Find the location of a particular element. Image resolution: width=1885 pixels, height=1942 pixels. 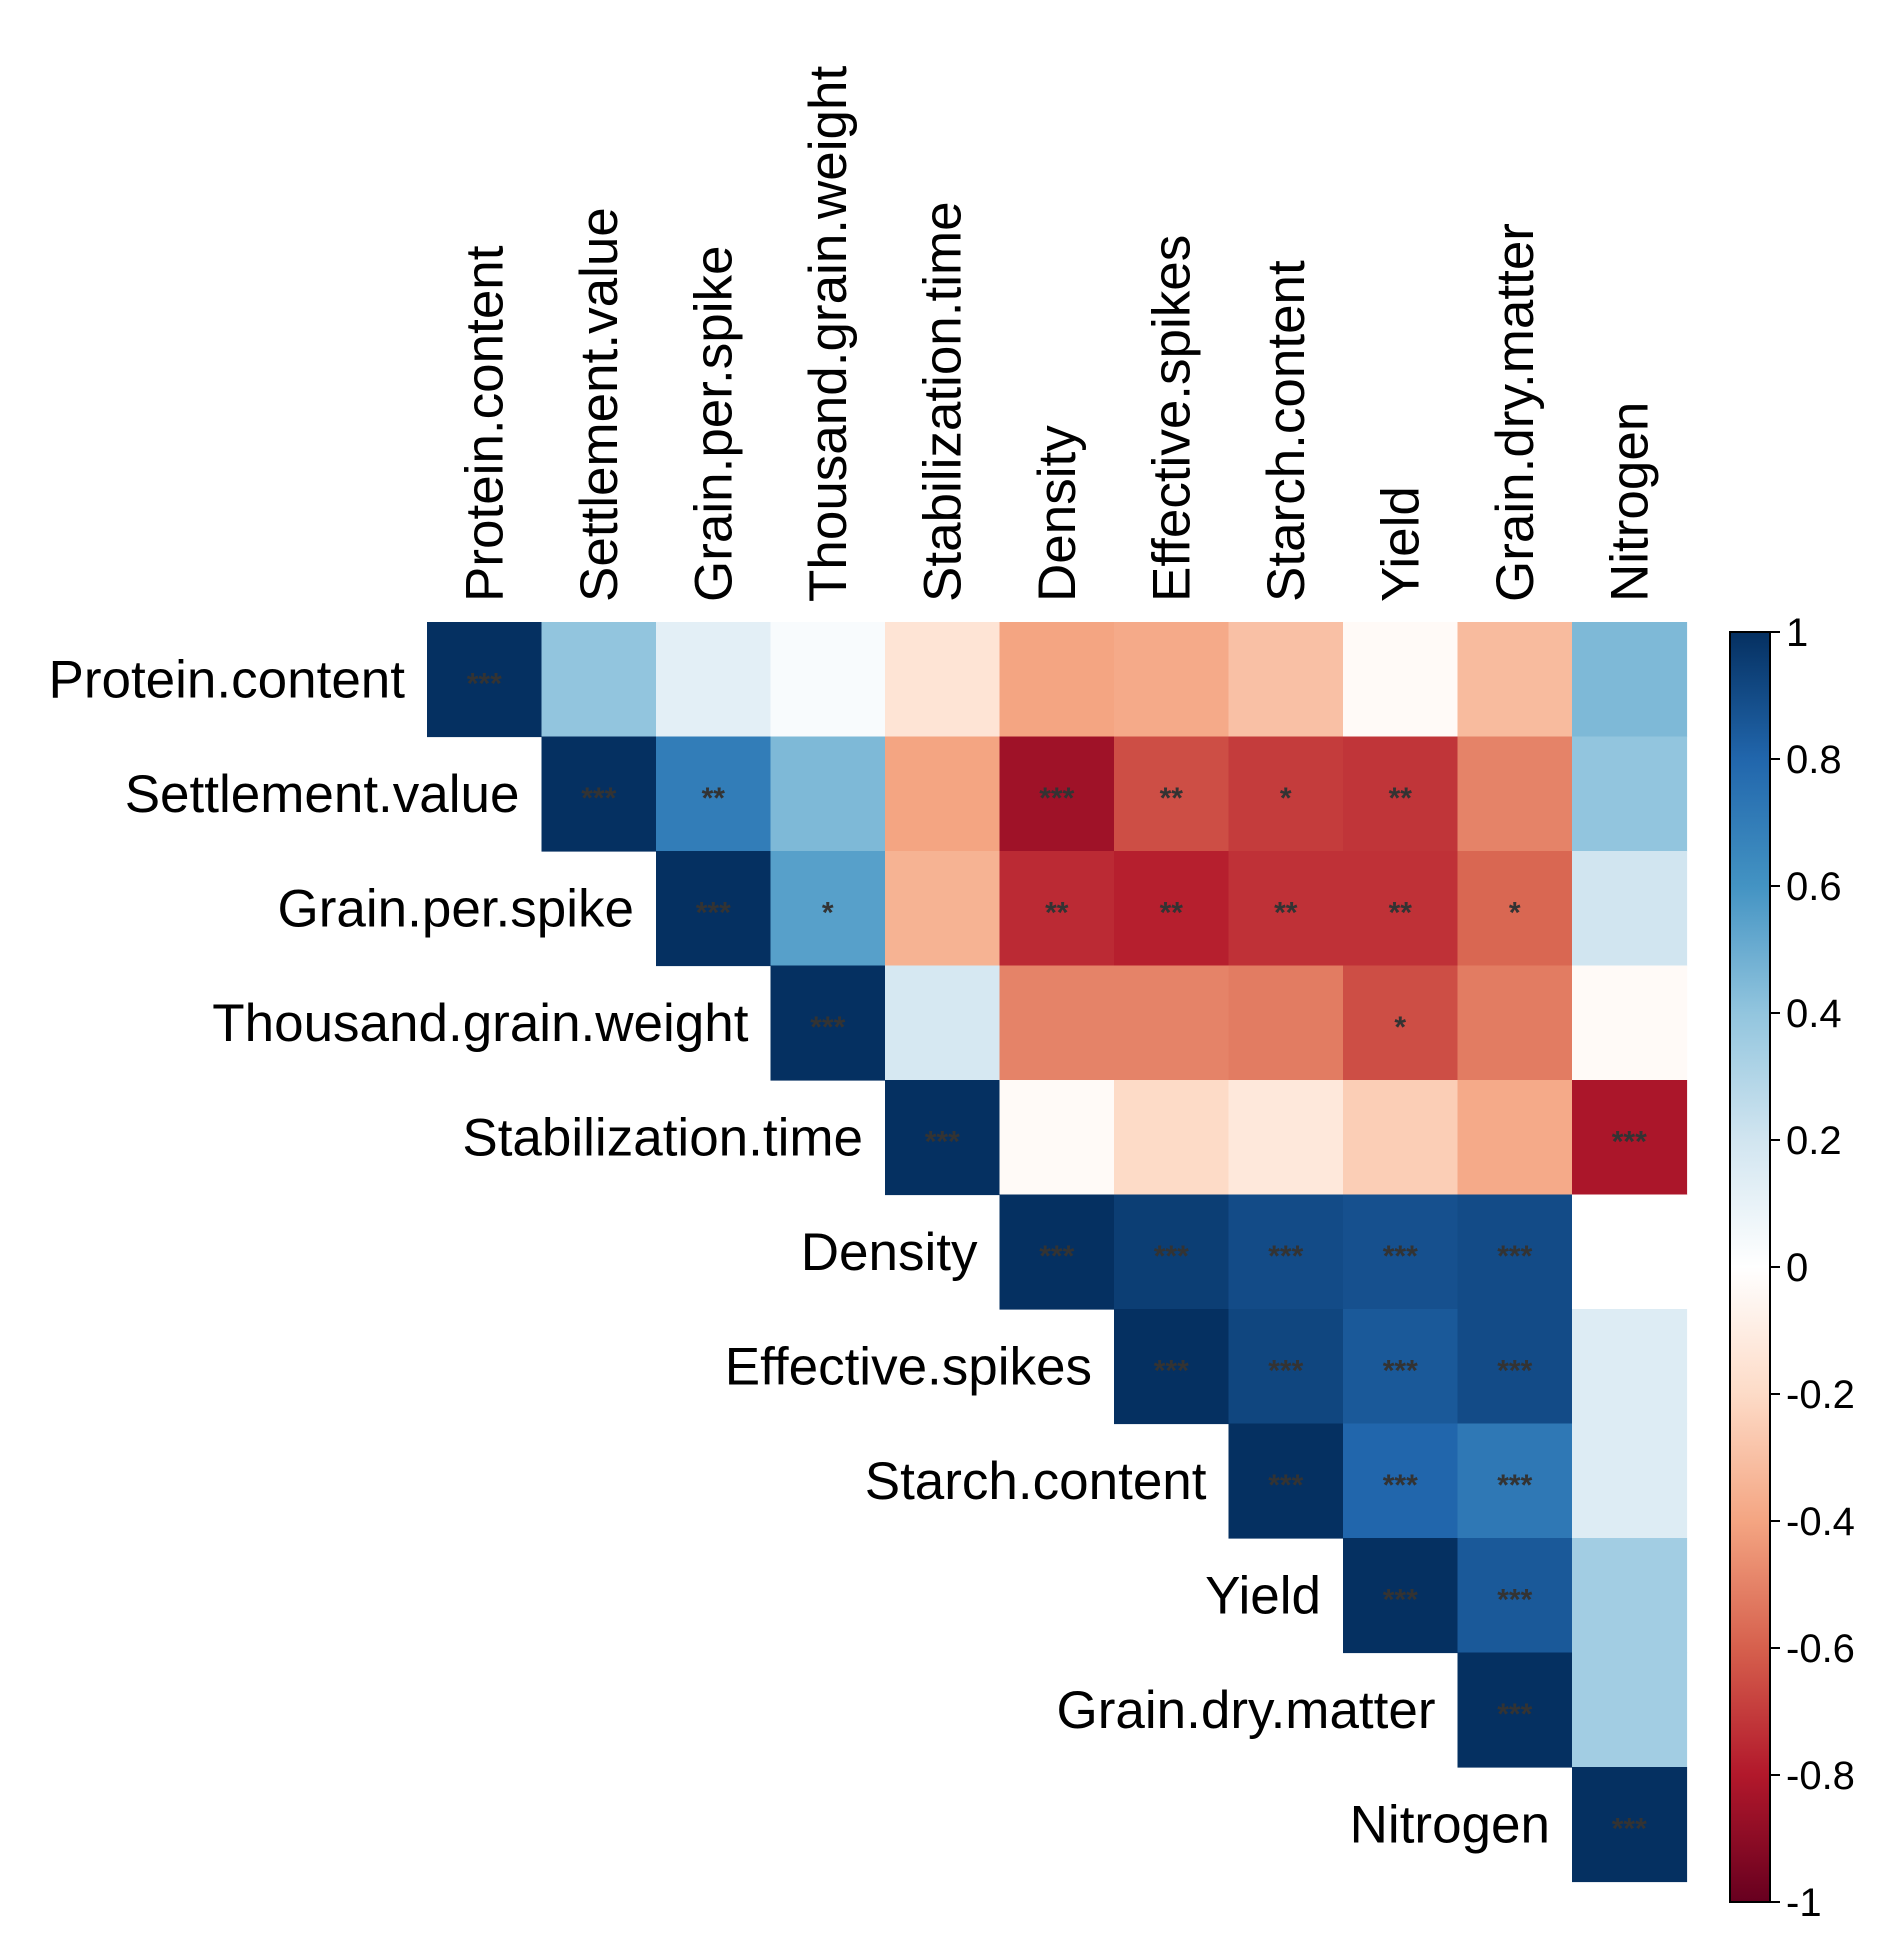

cell-Protein.content-Stabilization.time is located at coordinates (943, 680).